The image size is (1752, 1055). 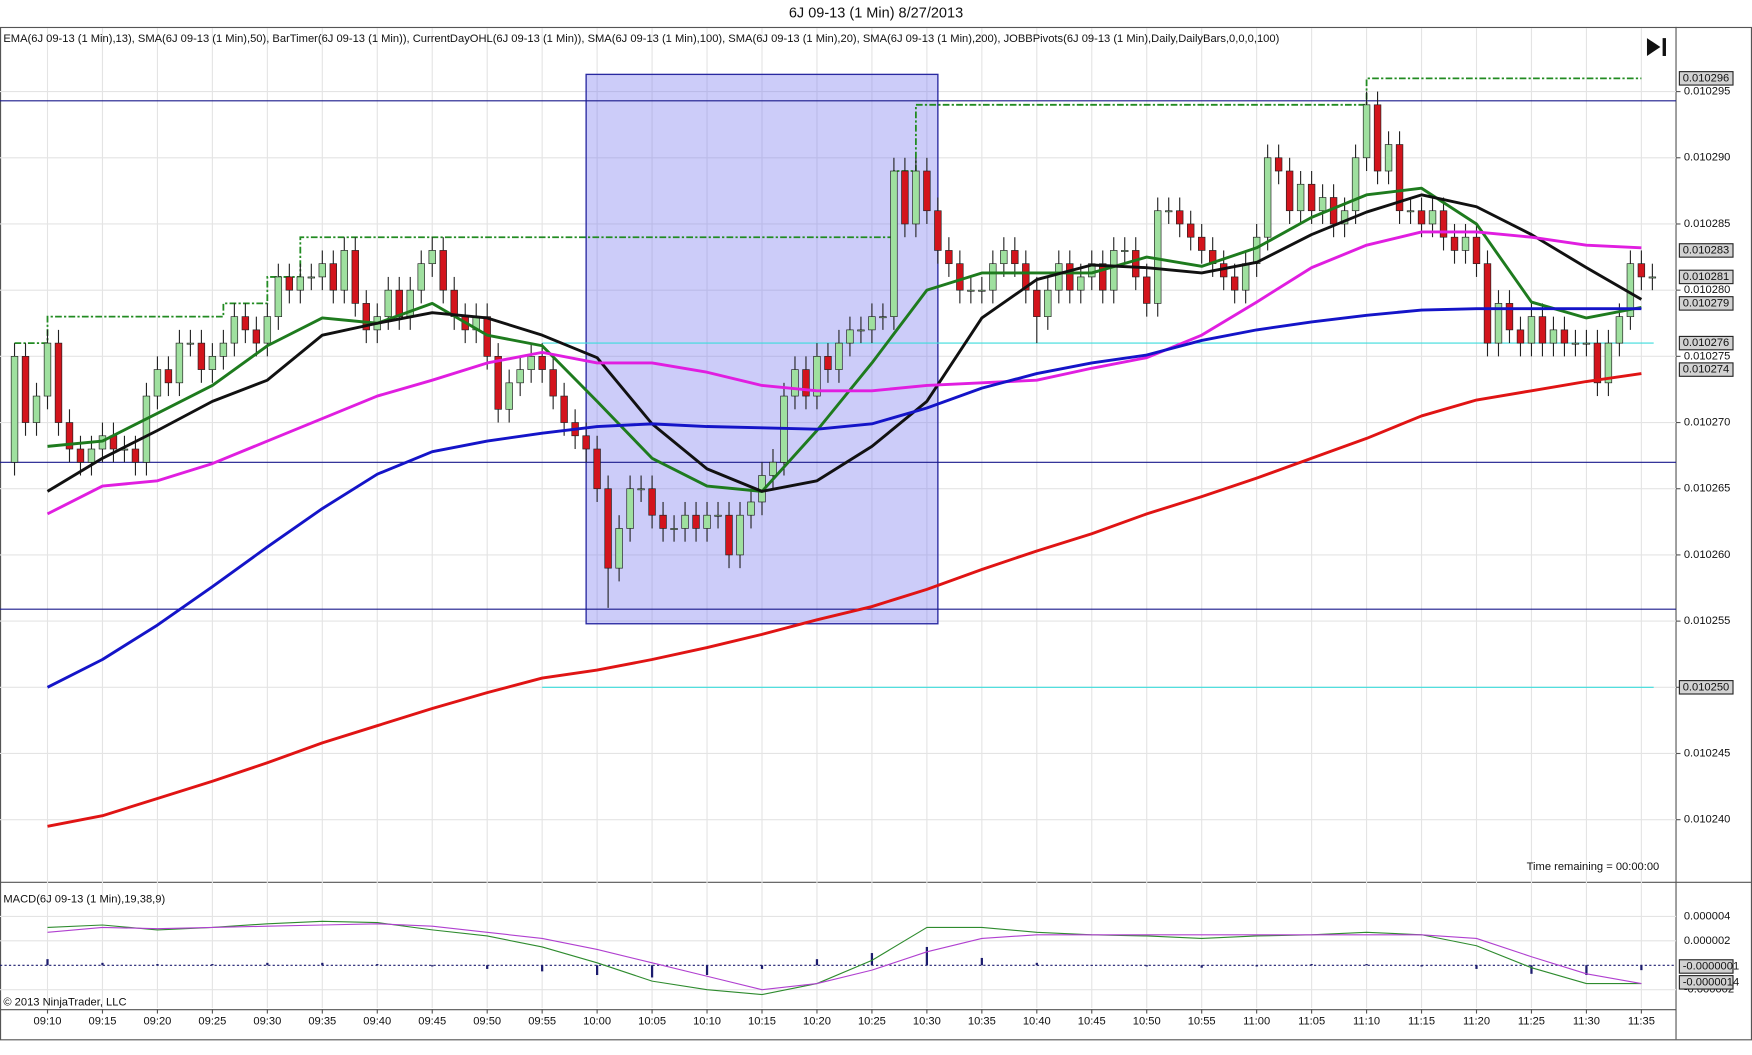 I want to click on x-tick-label: 10:25, so click(x=872, y=1021).